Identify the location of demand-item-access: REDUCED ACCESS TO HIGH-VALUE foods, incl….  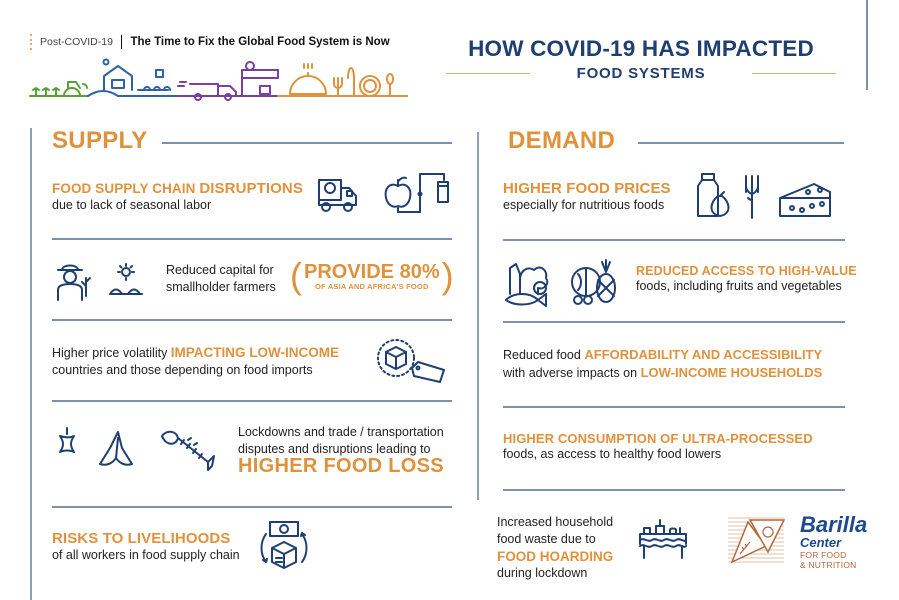
(746, 279).